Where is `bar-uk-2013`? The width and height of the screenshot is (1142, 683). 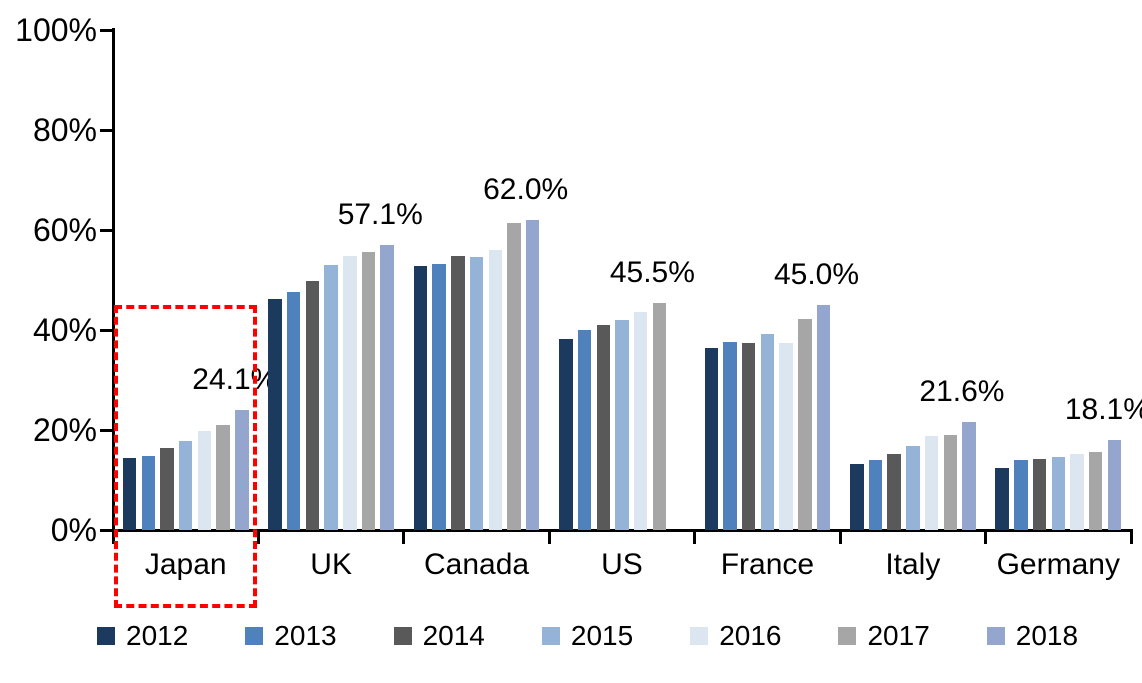
bar-uk-2013 is located at coordinates (293, 411).